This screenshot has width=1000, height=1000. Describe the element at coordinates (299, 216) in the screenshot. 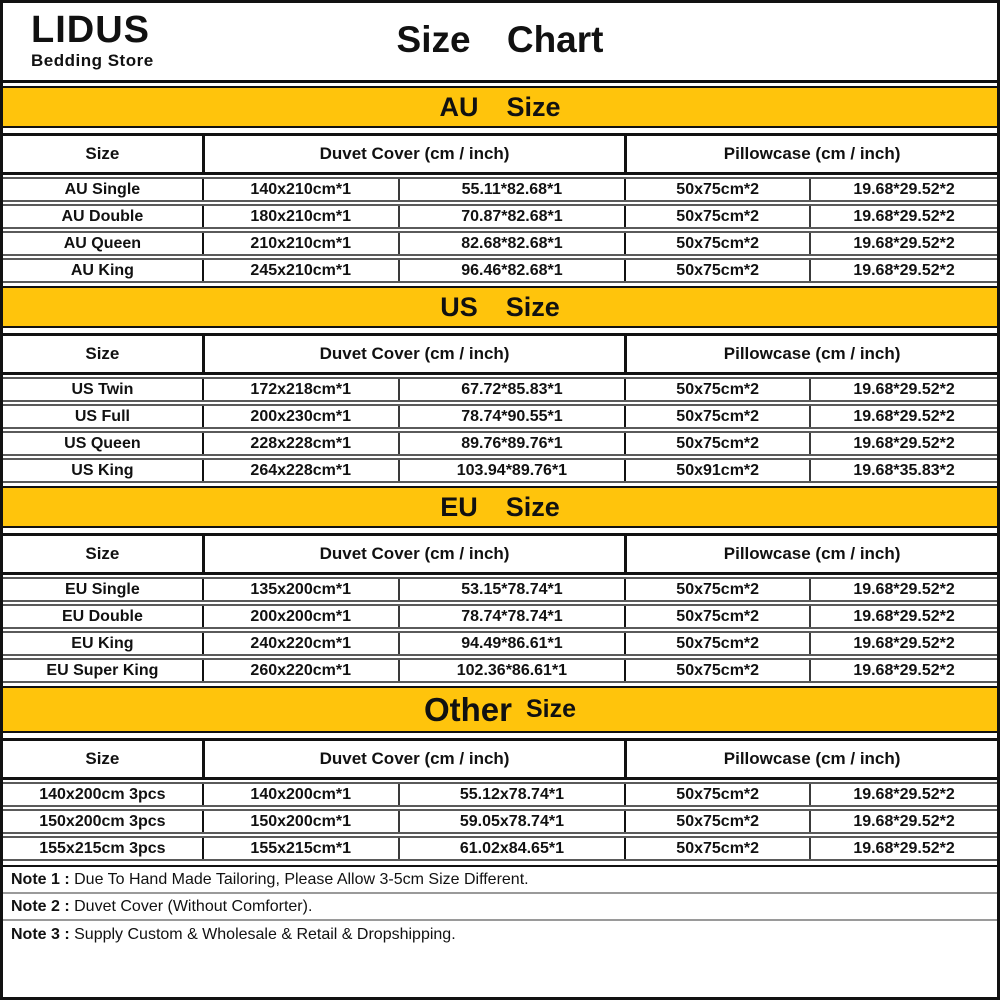

I see `cell-duvet-cm: 180x210cm*1` at that location.